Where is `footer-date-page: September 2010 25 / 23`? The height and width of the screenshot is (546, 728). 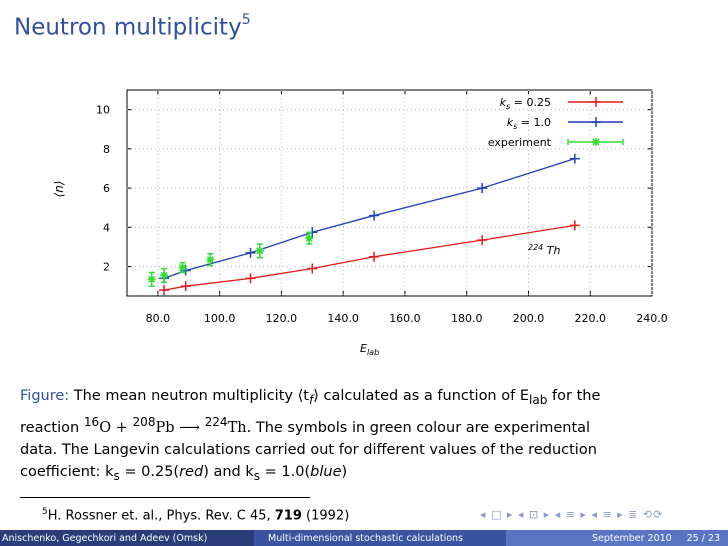 footer-date-page: September 2010 25 / 23 is located at coordinates (617, 538).